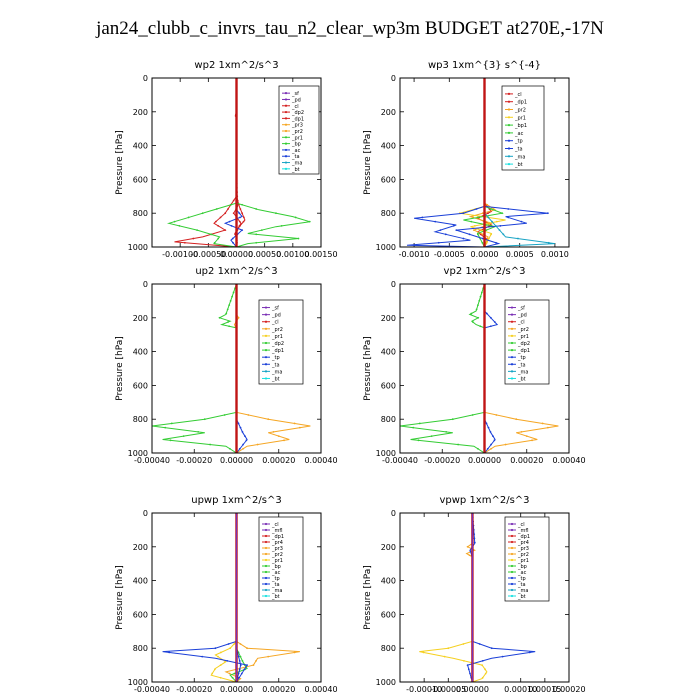  I want to click on x-tick-label: -0.00020, so click(442, 460).